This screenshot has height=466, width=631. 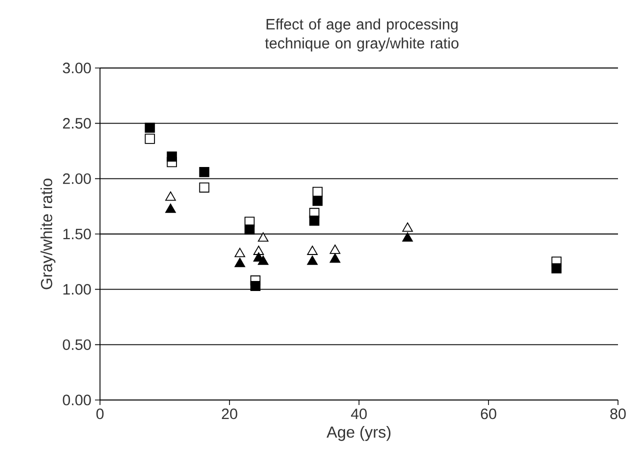 What do you see at coordinates (76, 400) in the screenshot?
I see `y-tick-label: 0.00` at bounding box center [76, 400].